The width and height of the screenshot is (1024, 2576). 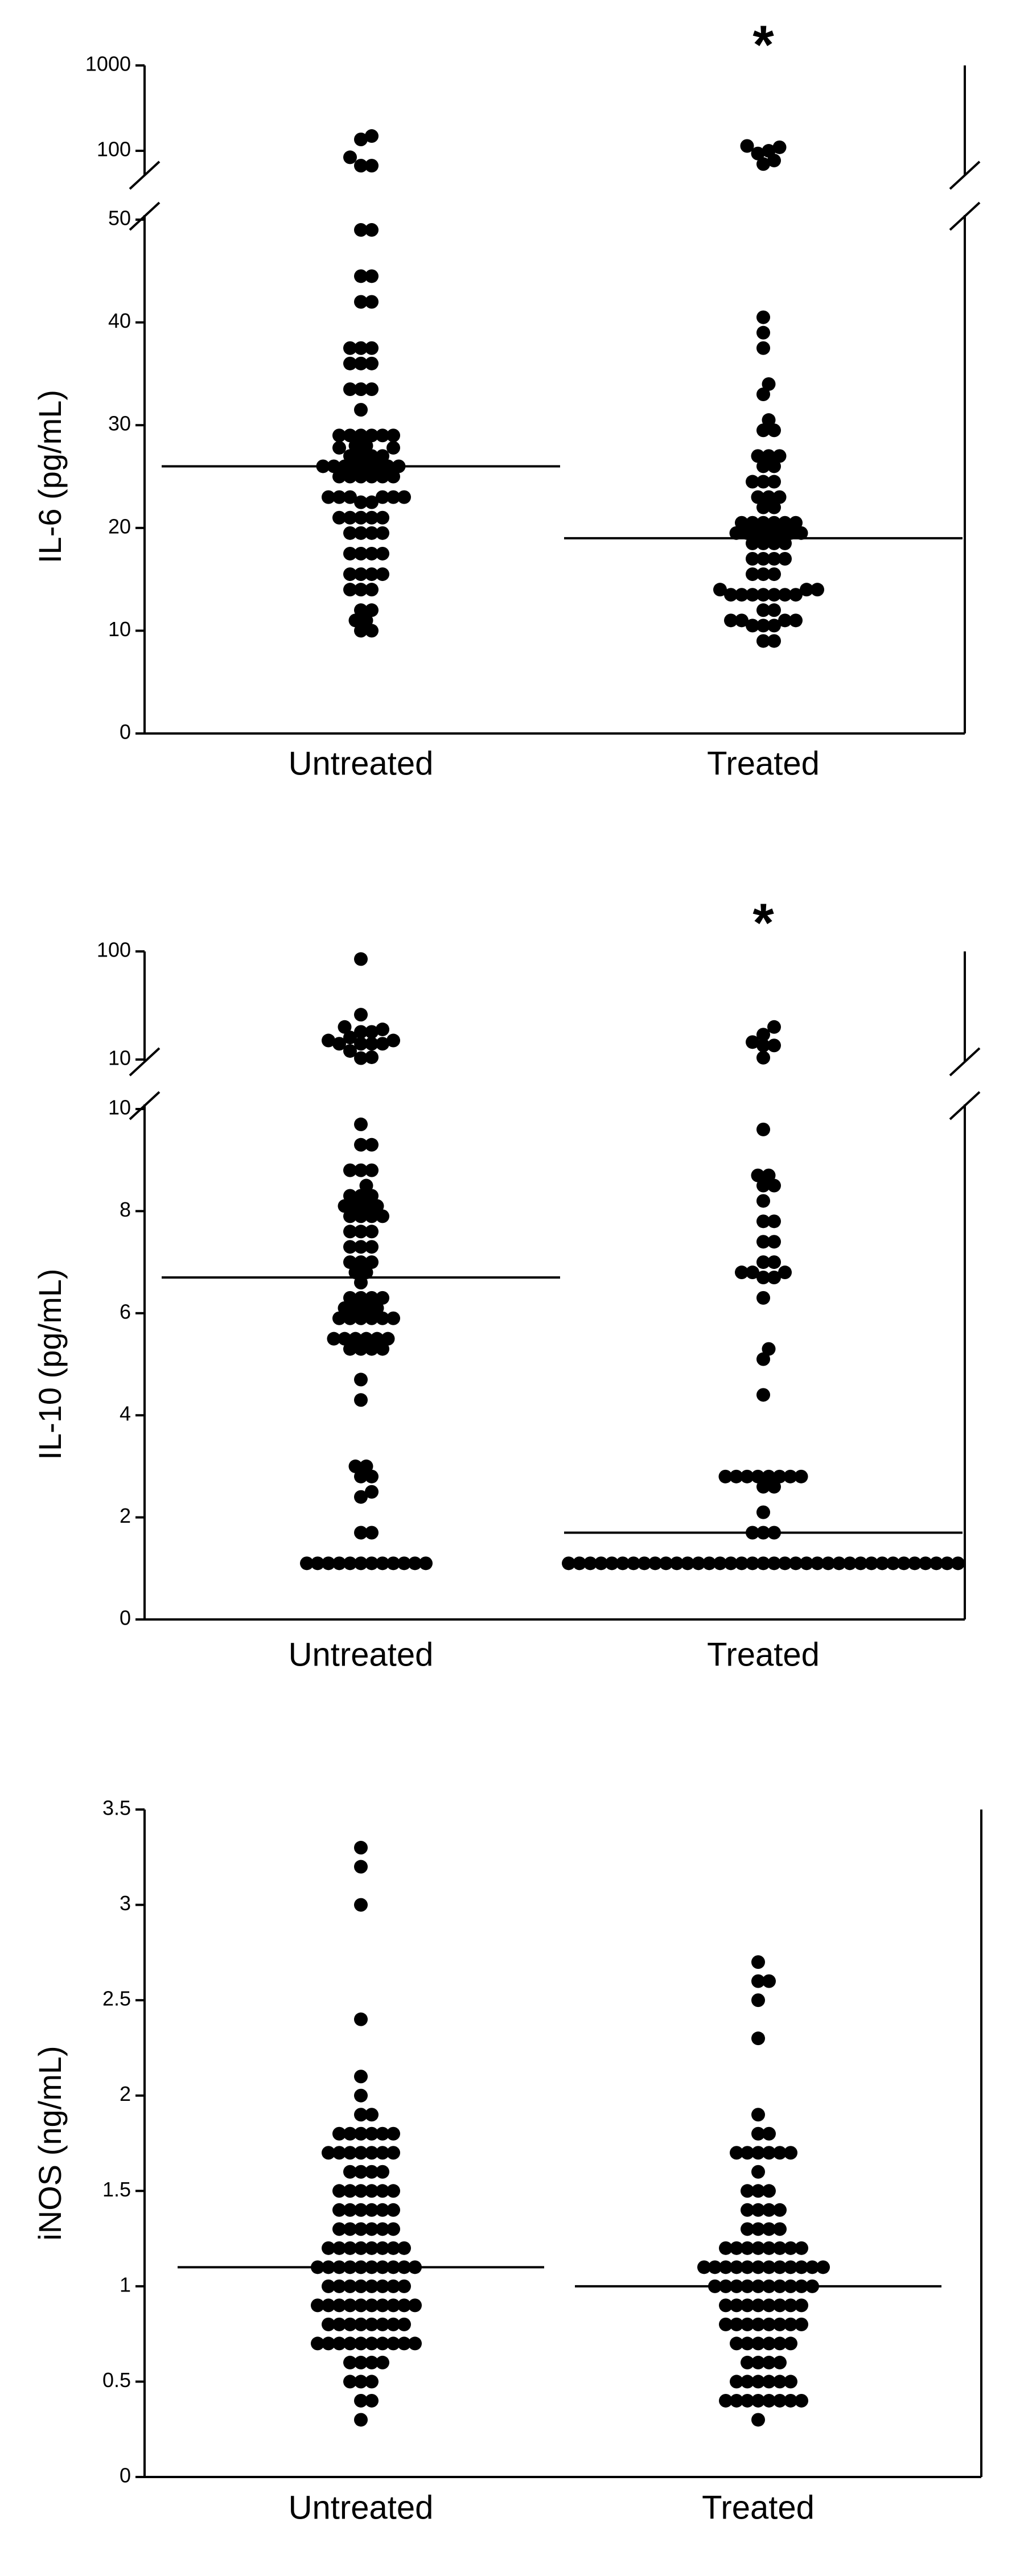 I want to click on y-tick-label: 3.5, so click(x=116, y=1808).